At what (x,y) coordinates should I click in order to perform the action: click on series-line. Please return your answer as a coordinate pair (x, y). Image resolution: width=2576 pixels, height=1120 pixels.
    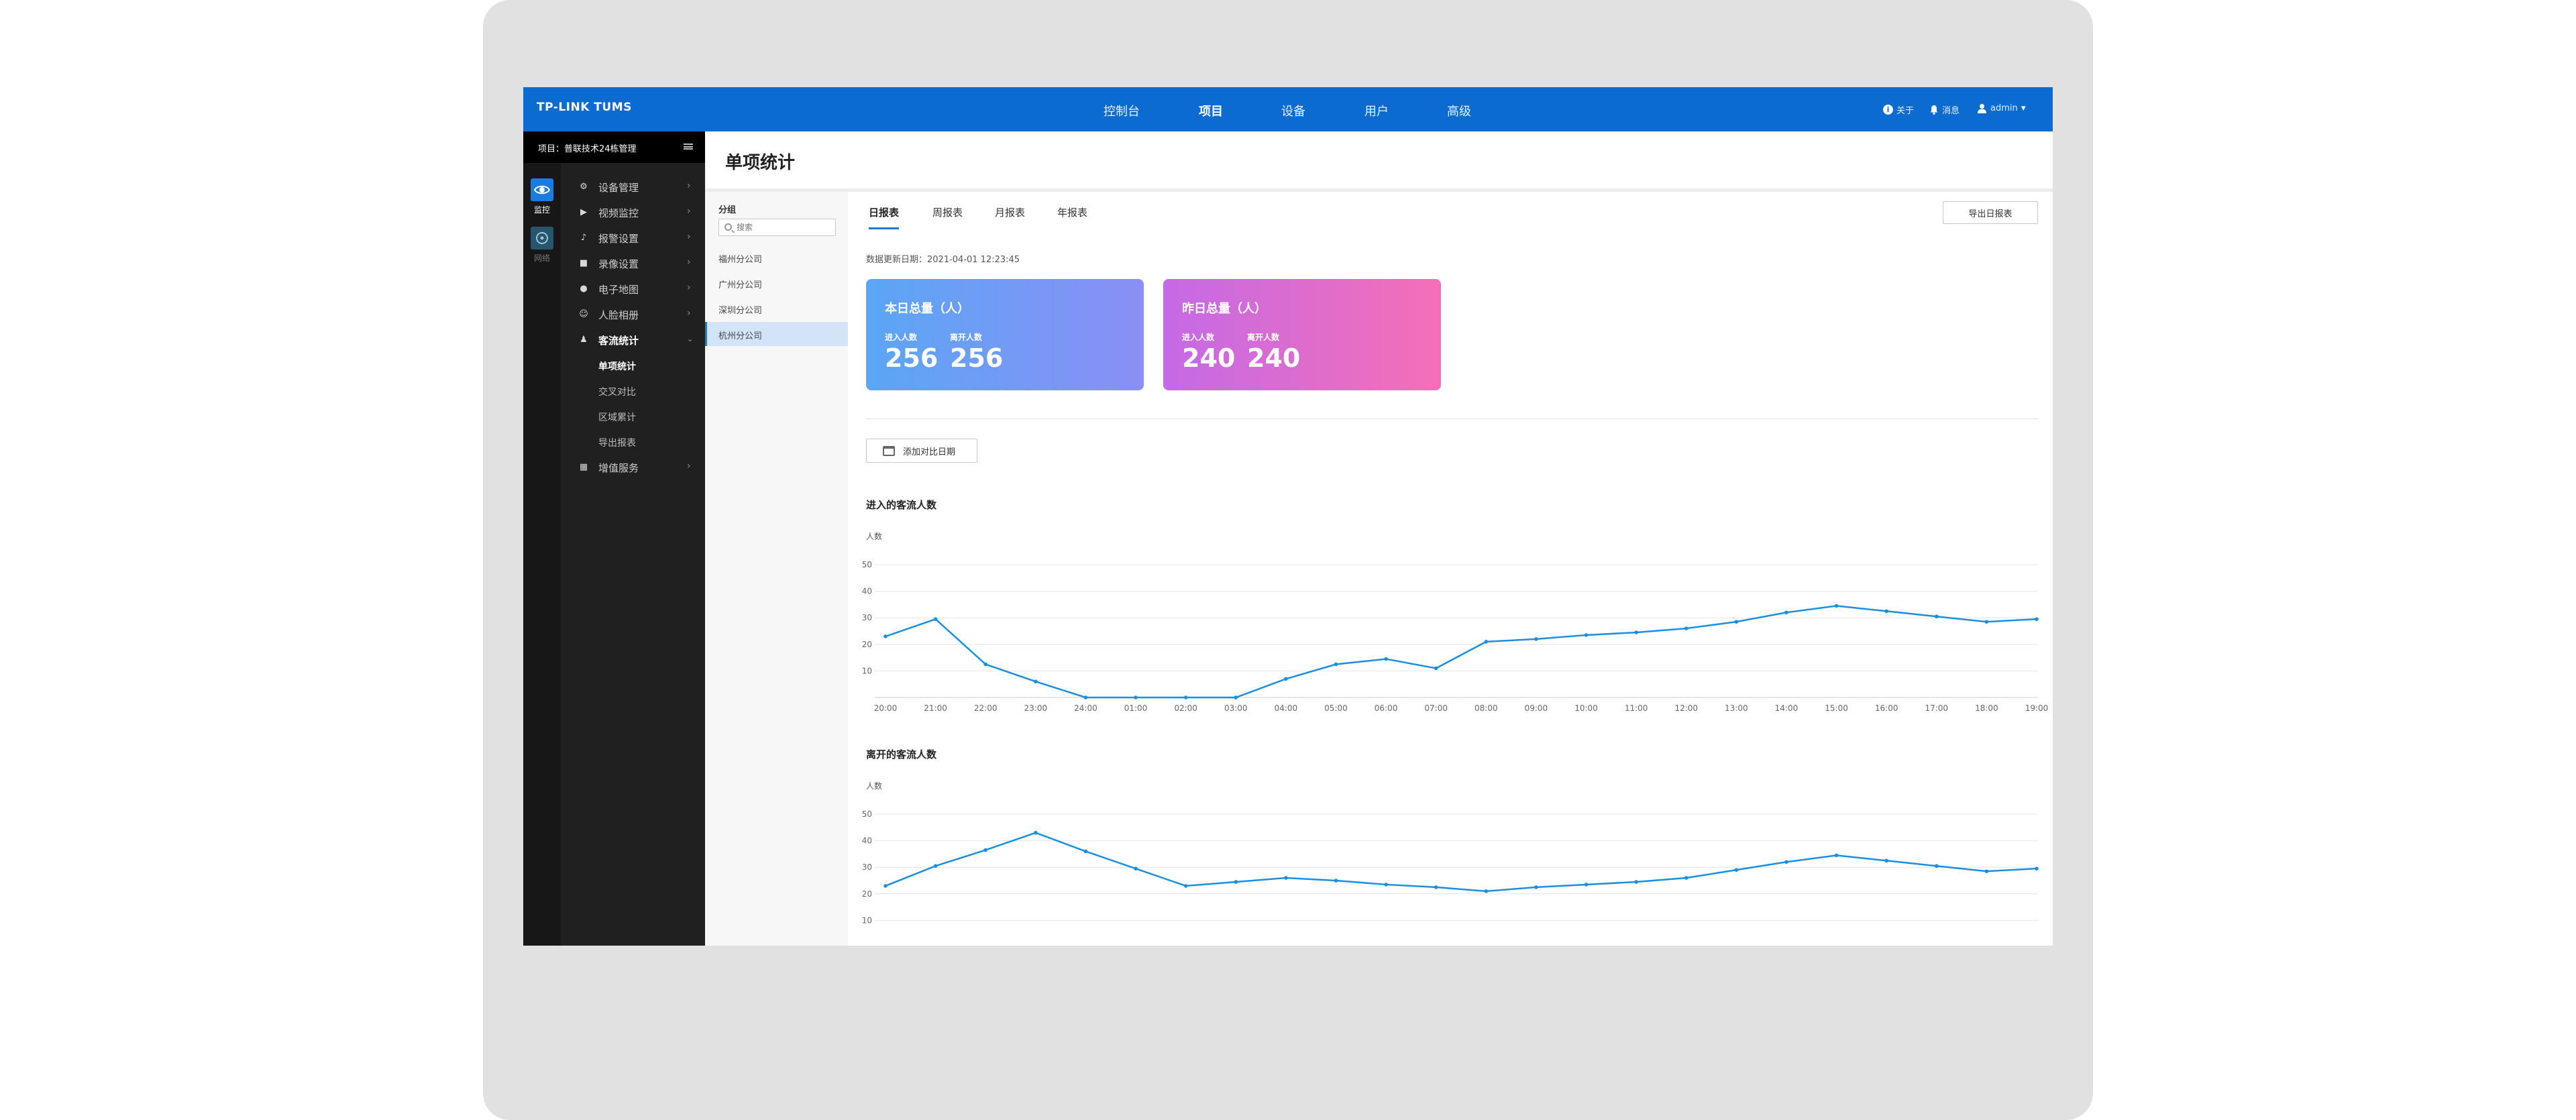
    Looking at the image, I should click on (1461, 652).